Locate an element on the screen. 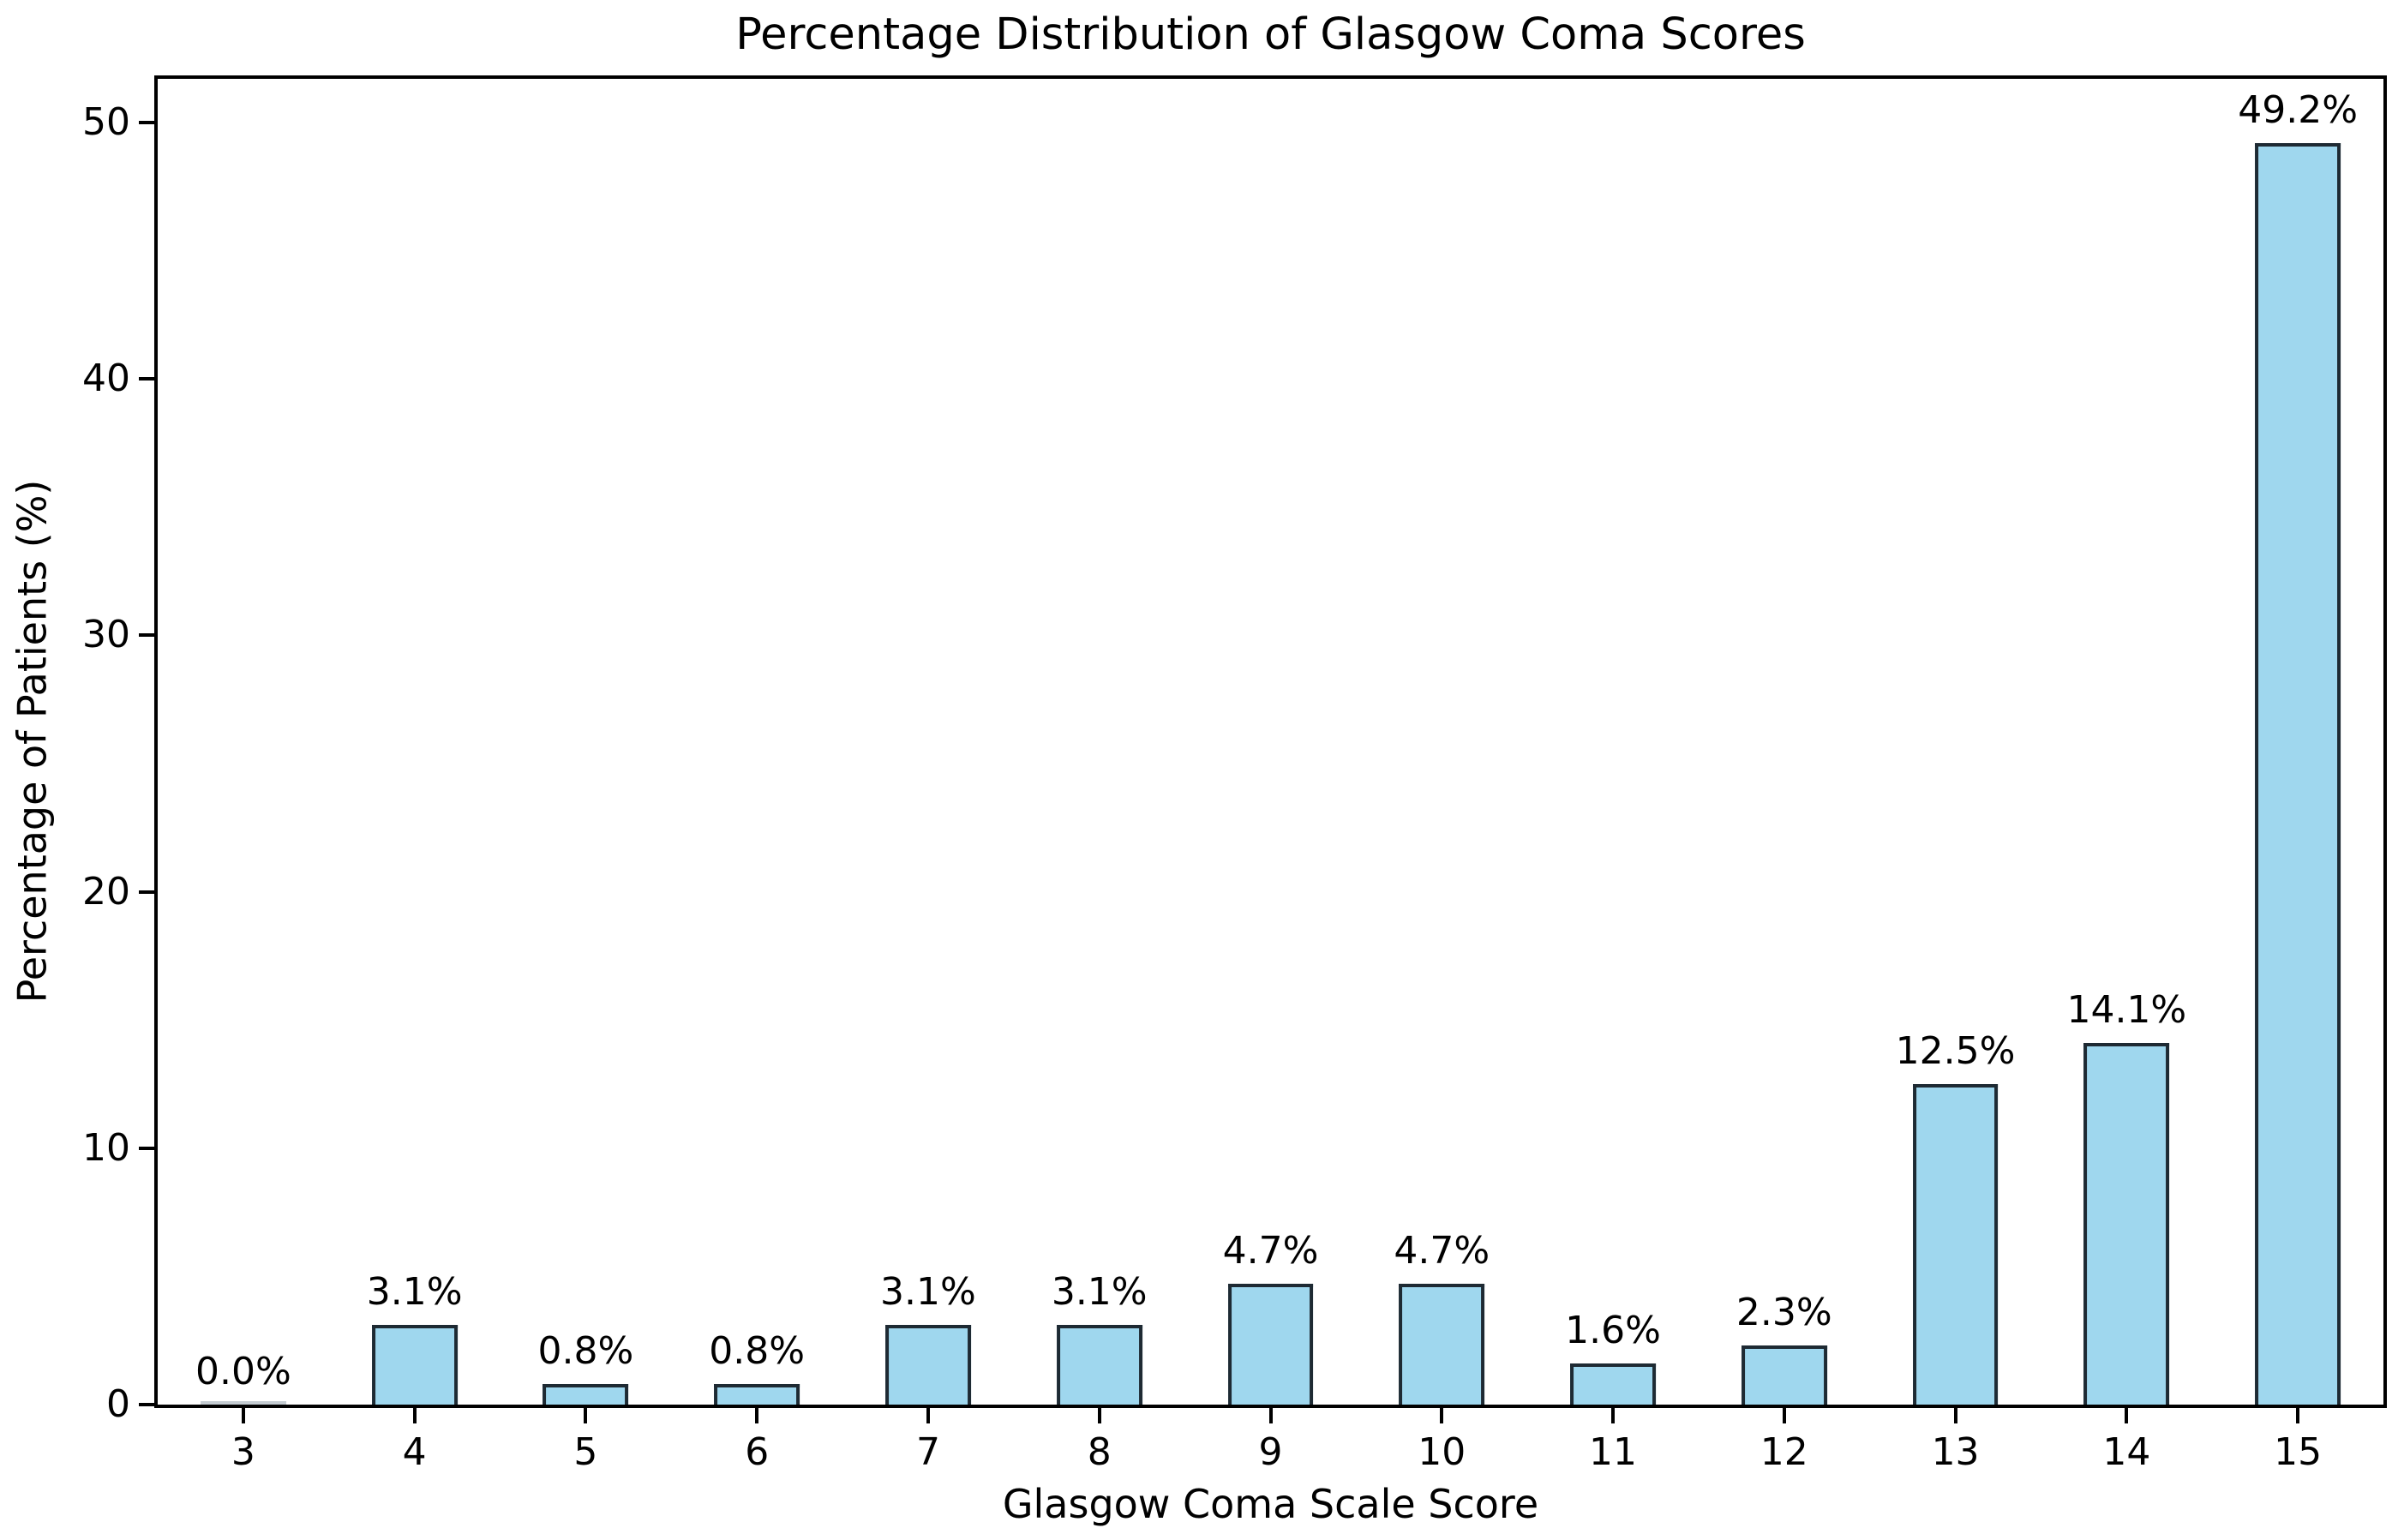 This screenshot has height=1540, width=2404. x-tick-label: 11 is located at coordinates (1614, 1452).